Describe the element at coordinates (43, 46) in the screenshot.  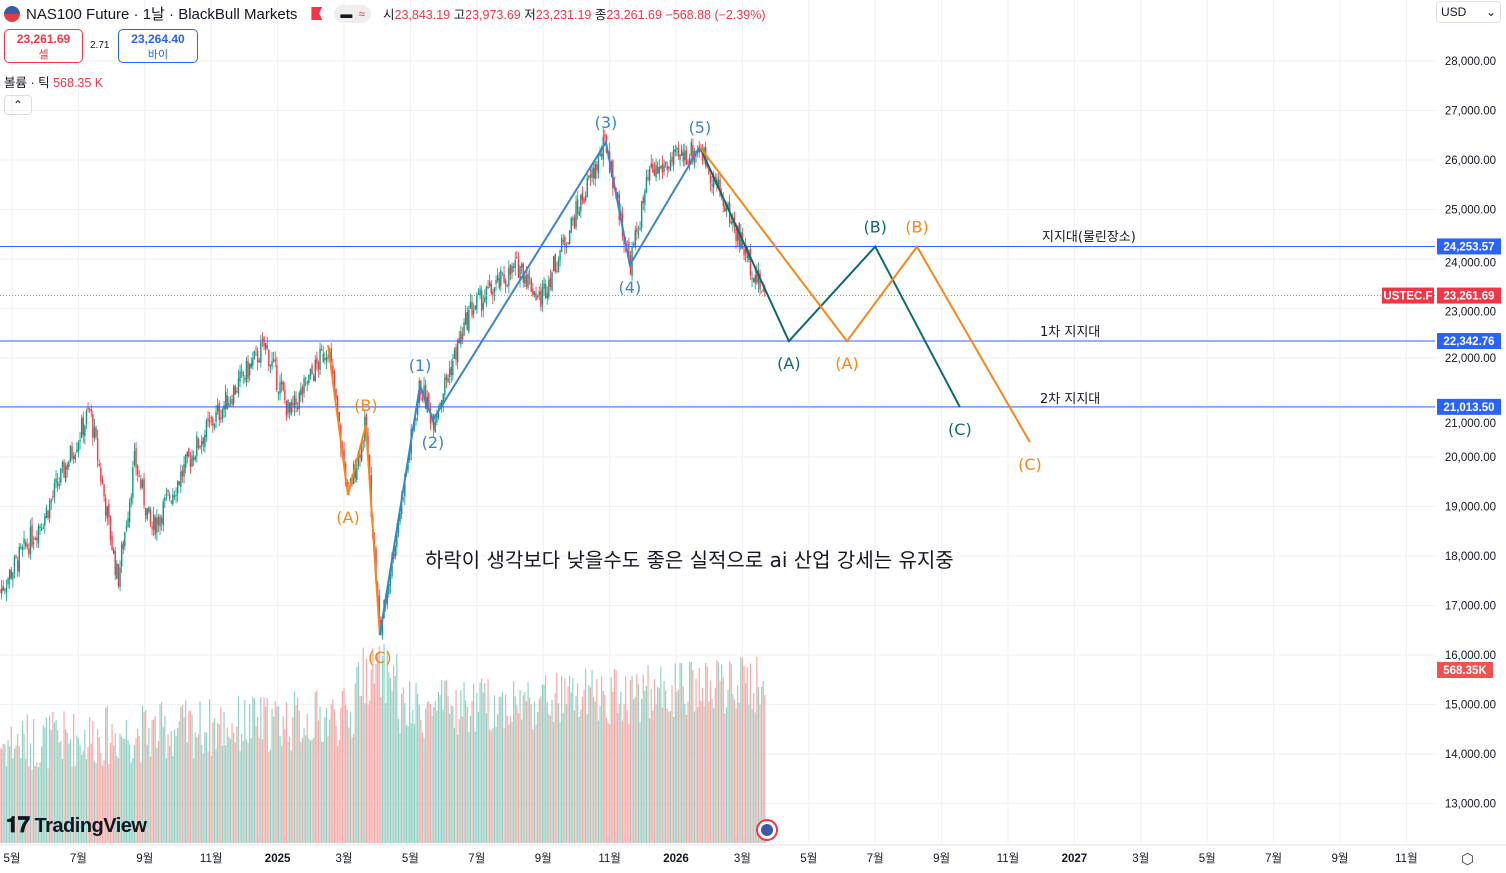
I see `sell-button: 23,261.69 셀` at that location.